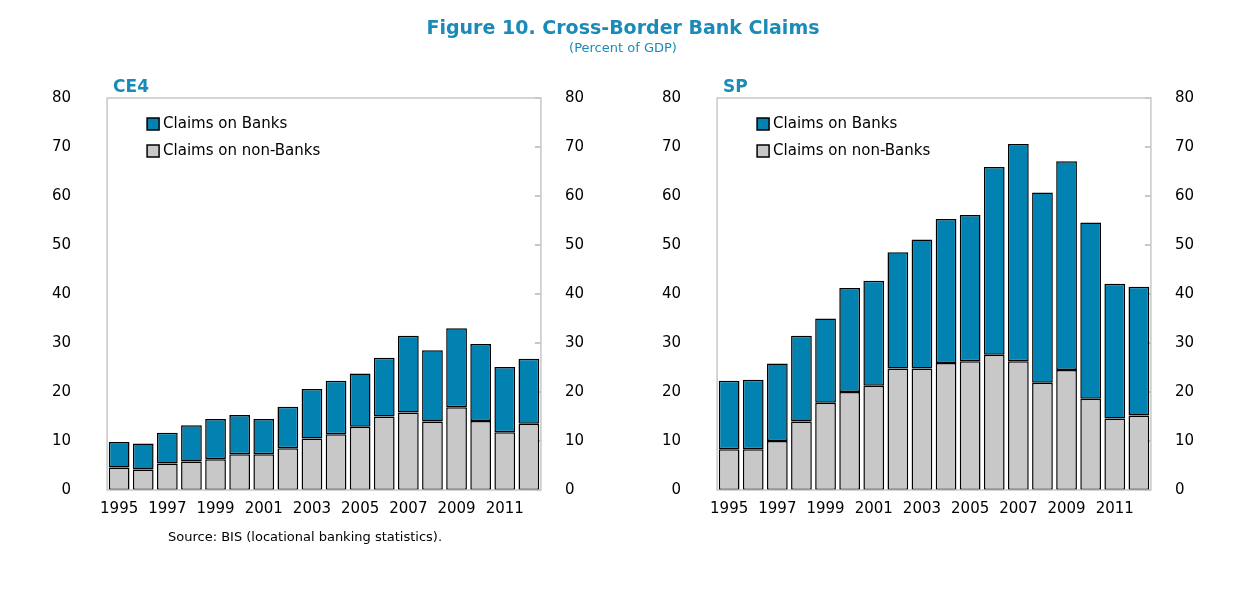  What do you see at coordinates (735, 85) in the screenshot?
I see `chart-title: SP` at bounding box center [735, 85].